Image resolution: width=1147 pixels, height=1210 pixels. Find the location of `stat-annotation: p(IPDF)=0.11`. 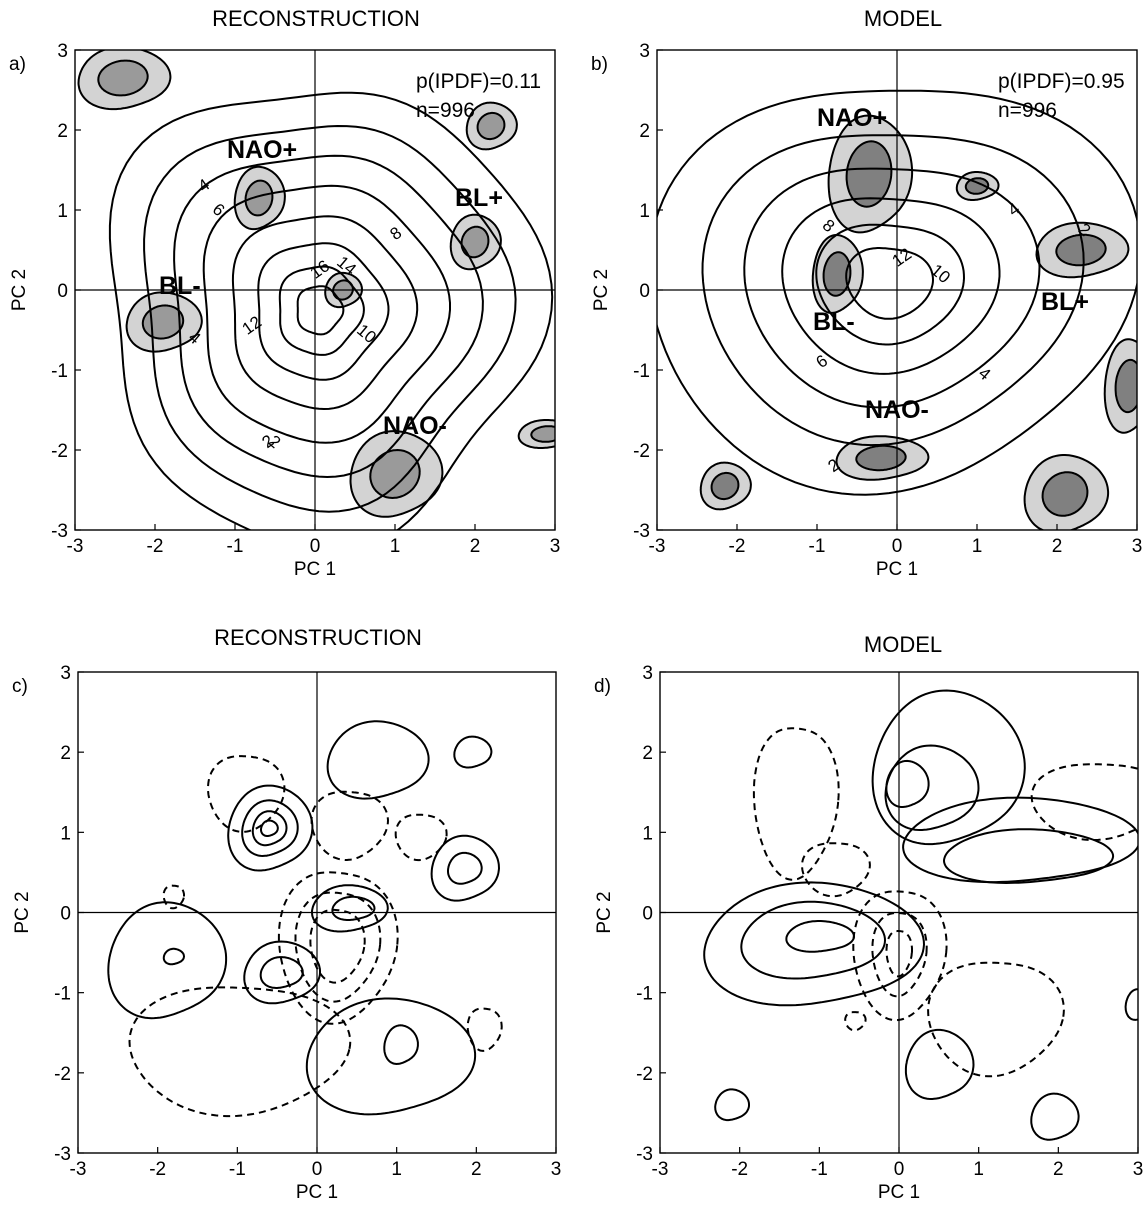

stat-annotation: p(IPDF)=0.11 is located at coordinates (478, 81).